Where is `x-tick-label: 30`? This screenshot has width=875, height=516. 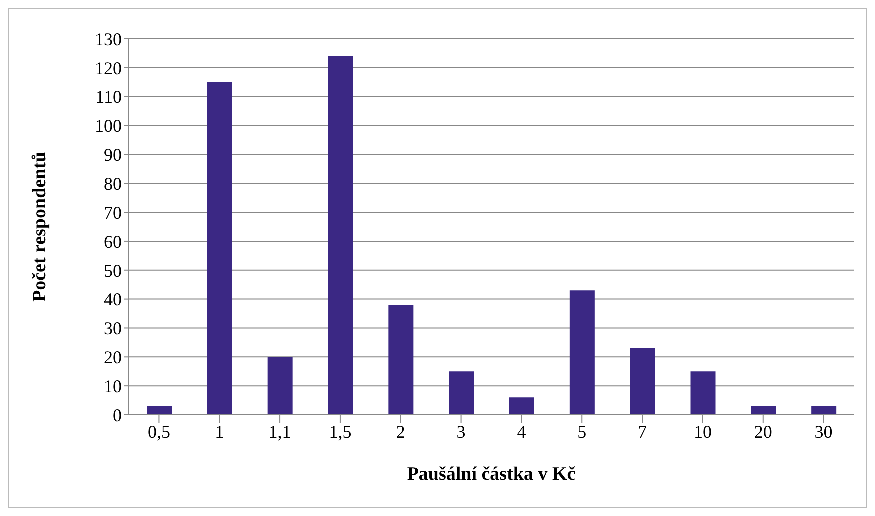
x-tick-label: 30 is located at coordinates (823, 432).